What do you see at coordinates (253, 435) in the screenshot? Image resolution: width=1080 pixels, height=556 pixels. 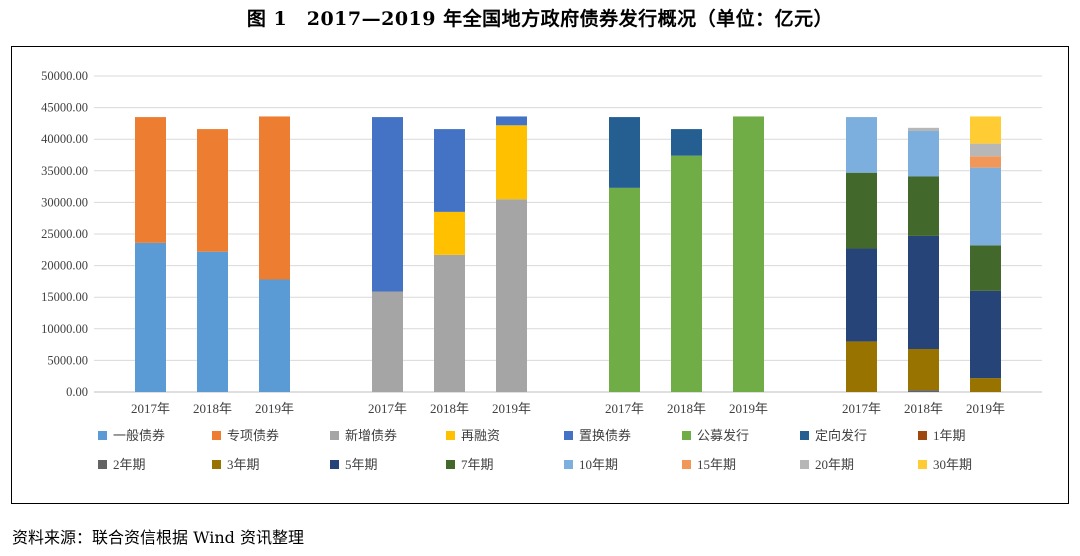 I see `legend-label: 专项债券` at bounding box center [253, 435].